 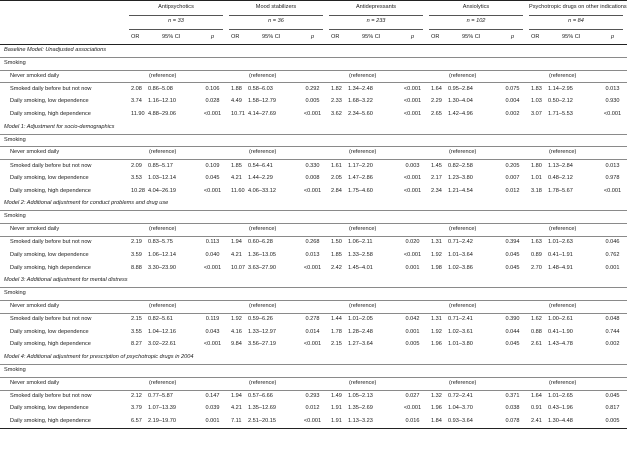 I want to click on odds-ratio-cell: 3.07, so click(x=536, y=114).